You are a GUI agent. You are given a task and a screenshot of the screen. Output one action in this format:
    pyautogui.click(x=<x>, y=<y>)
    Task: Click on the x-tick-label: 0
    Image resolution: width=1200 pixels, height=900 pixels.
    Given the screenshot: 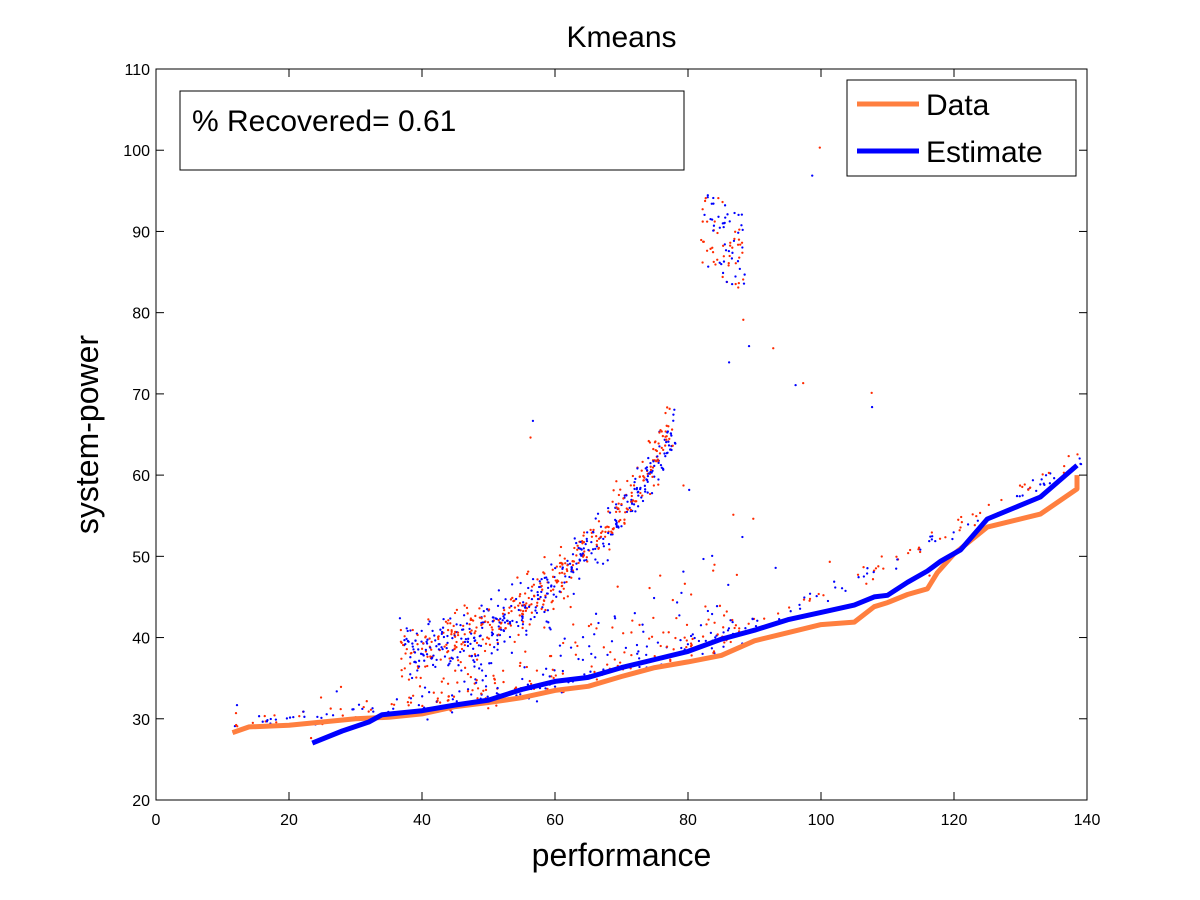 What is the action you would take?
    pyautogui.click(x=156, y=820)
    